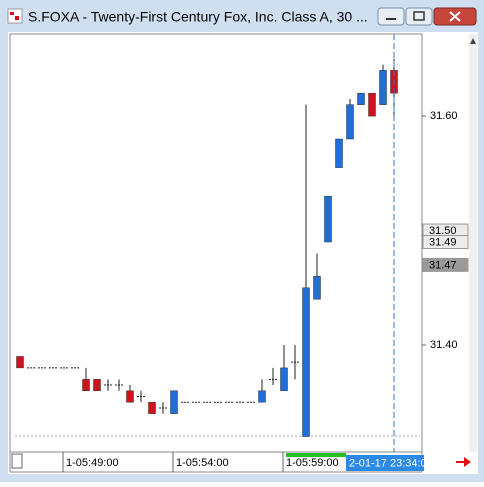 The image size is (484, 487). What do you see at coordinates (444, 116) in the screenshot?
I see `y-tick-label: 31.60` at bounding box center [444, 116].